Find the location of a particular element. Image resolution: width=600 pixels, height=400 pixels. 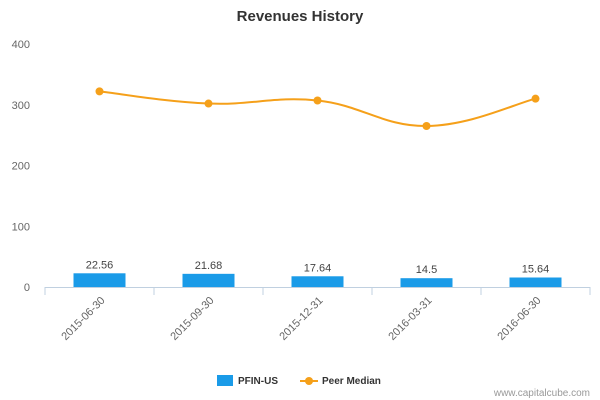

y-axis-labels: 0 100 200 300 400 is located at coordinates (21, 166).